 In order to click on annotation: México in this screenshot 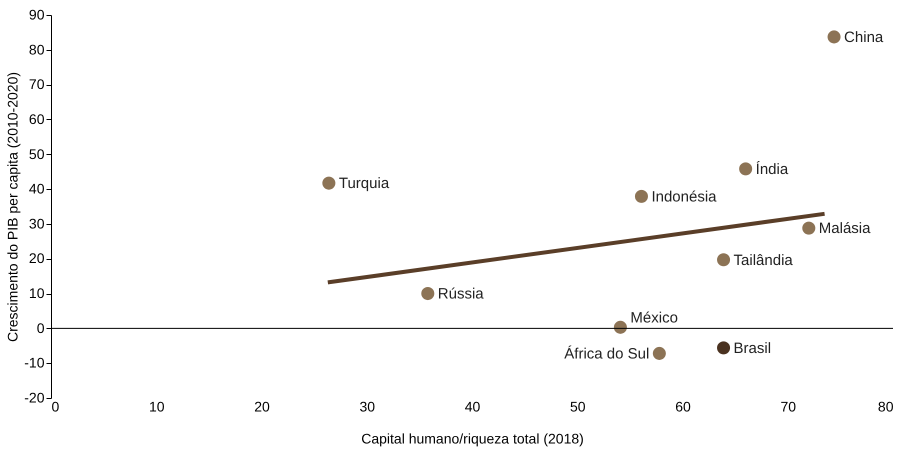, I will do `click(654, 317)`.